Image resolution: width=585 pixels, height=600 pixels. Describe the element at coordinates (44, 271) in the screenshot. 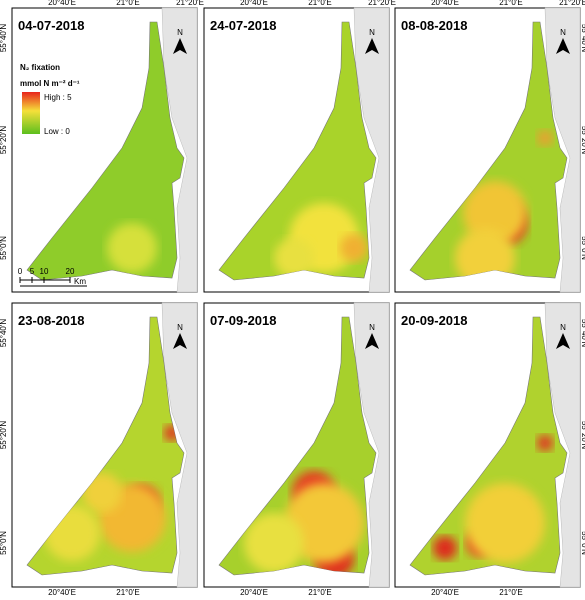

I see `scale-label: 10` at that location.